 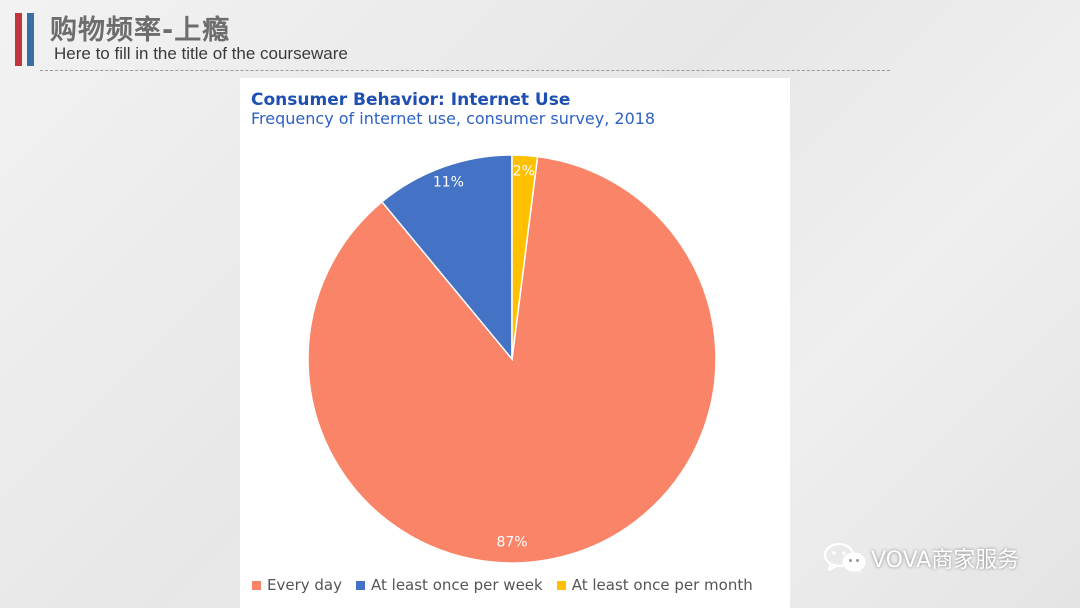 What do you see at coordinates (525, 257) in the screenshot?
I see `pie-slice-at-least-once-per-month` at bounding box center [525, 257].